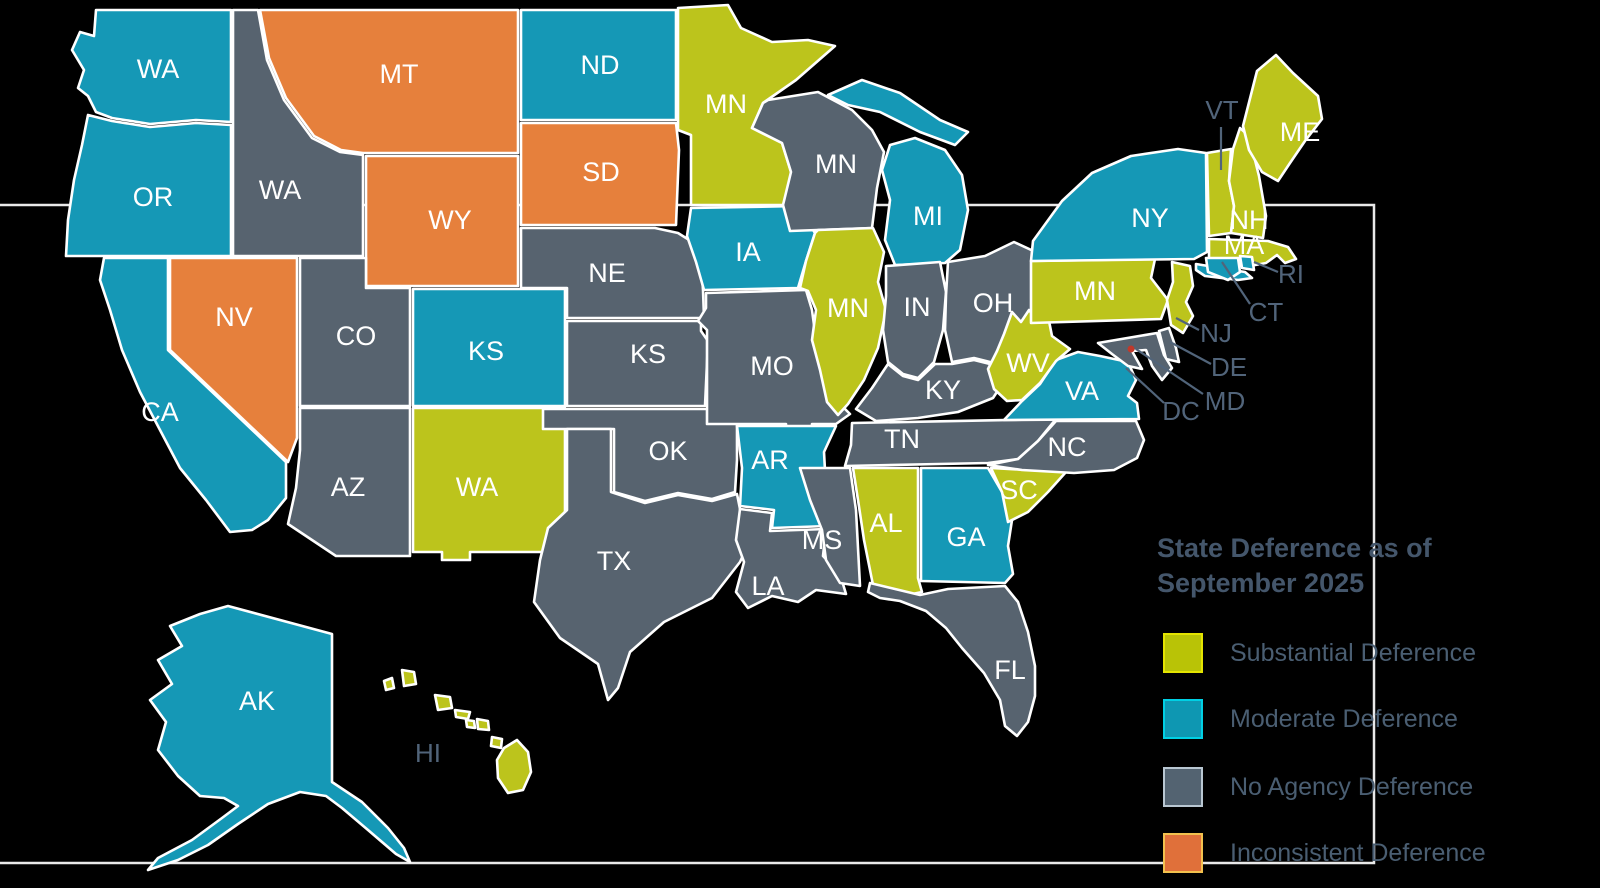 This screenshot has height=888, width=1600. What do you see at coordinates (356, 336) in the screenshot?
I see `label-utah: CO` at bounding box center [356, 336].